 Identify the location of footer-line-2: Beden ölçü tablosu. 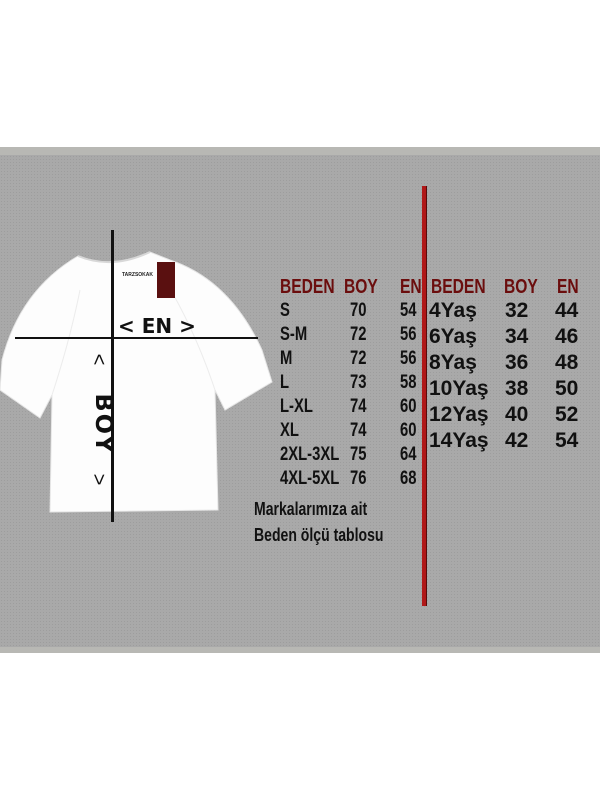
(319, 535).